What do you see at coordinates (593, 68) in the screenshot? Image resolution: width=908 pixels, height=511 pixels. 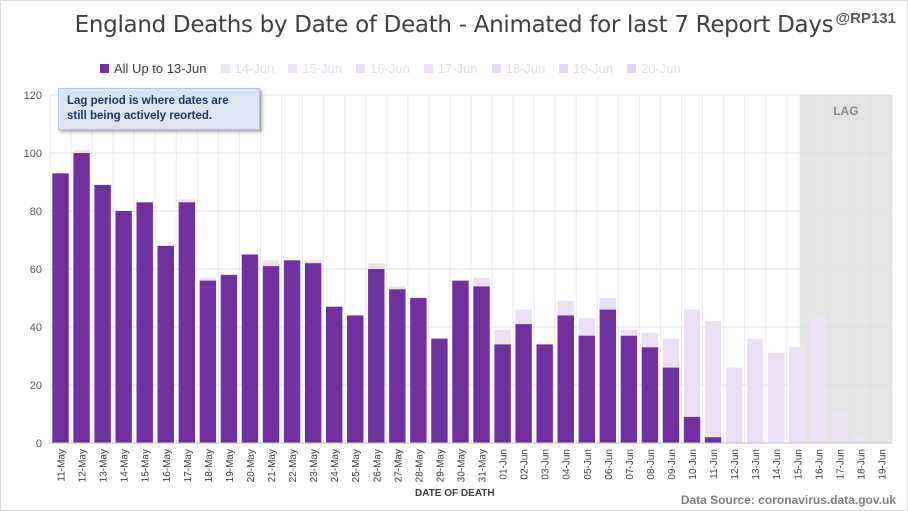 I see `legend-label: 19-Jun` at bounding box center [593, 68].